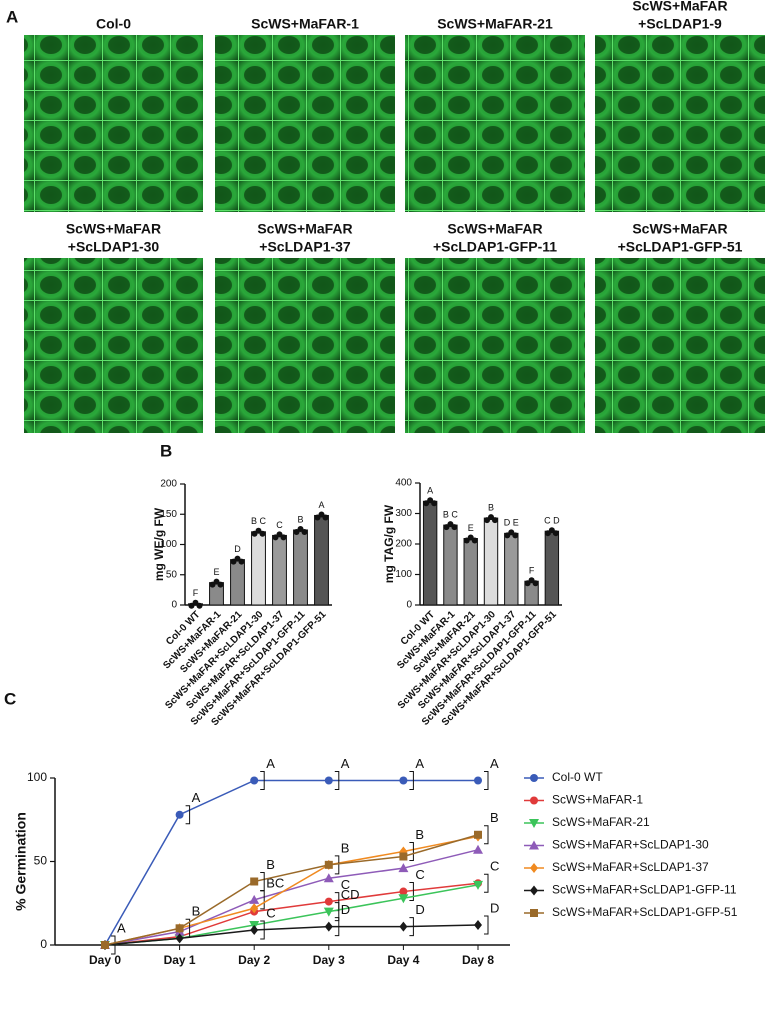 The image size is (774, 1026). I want to click on y-axis-label: % Germination, so click(21, 861).